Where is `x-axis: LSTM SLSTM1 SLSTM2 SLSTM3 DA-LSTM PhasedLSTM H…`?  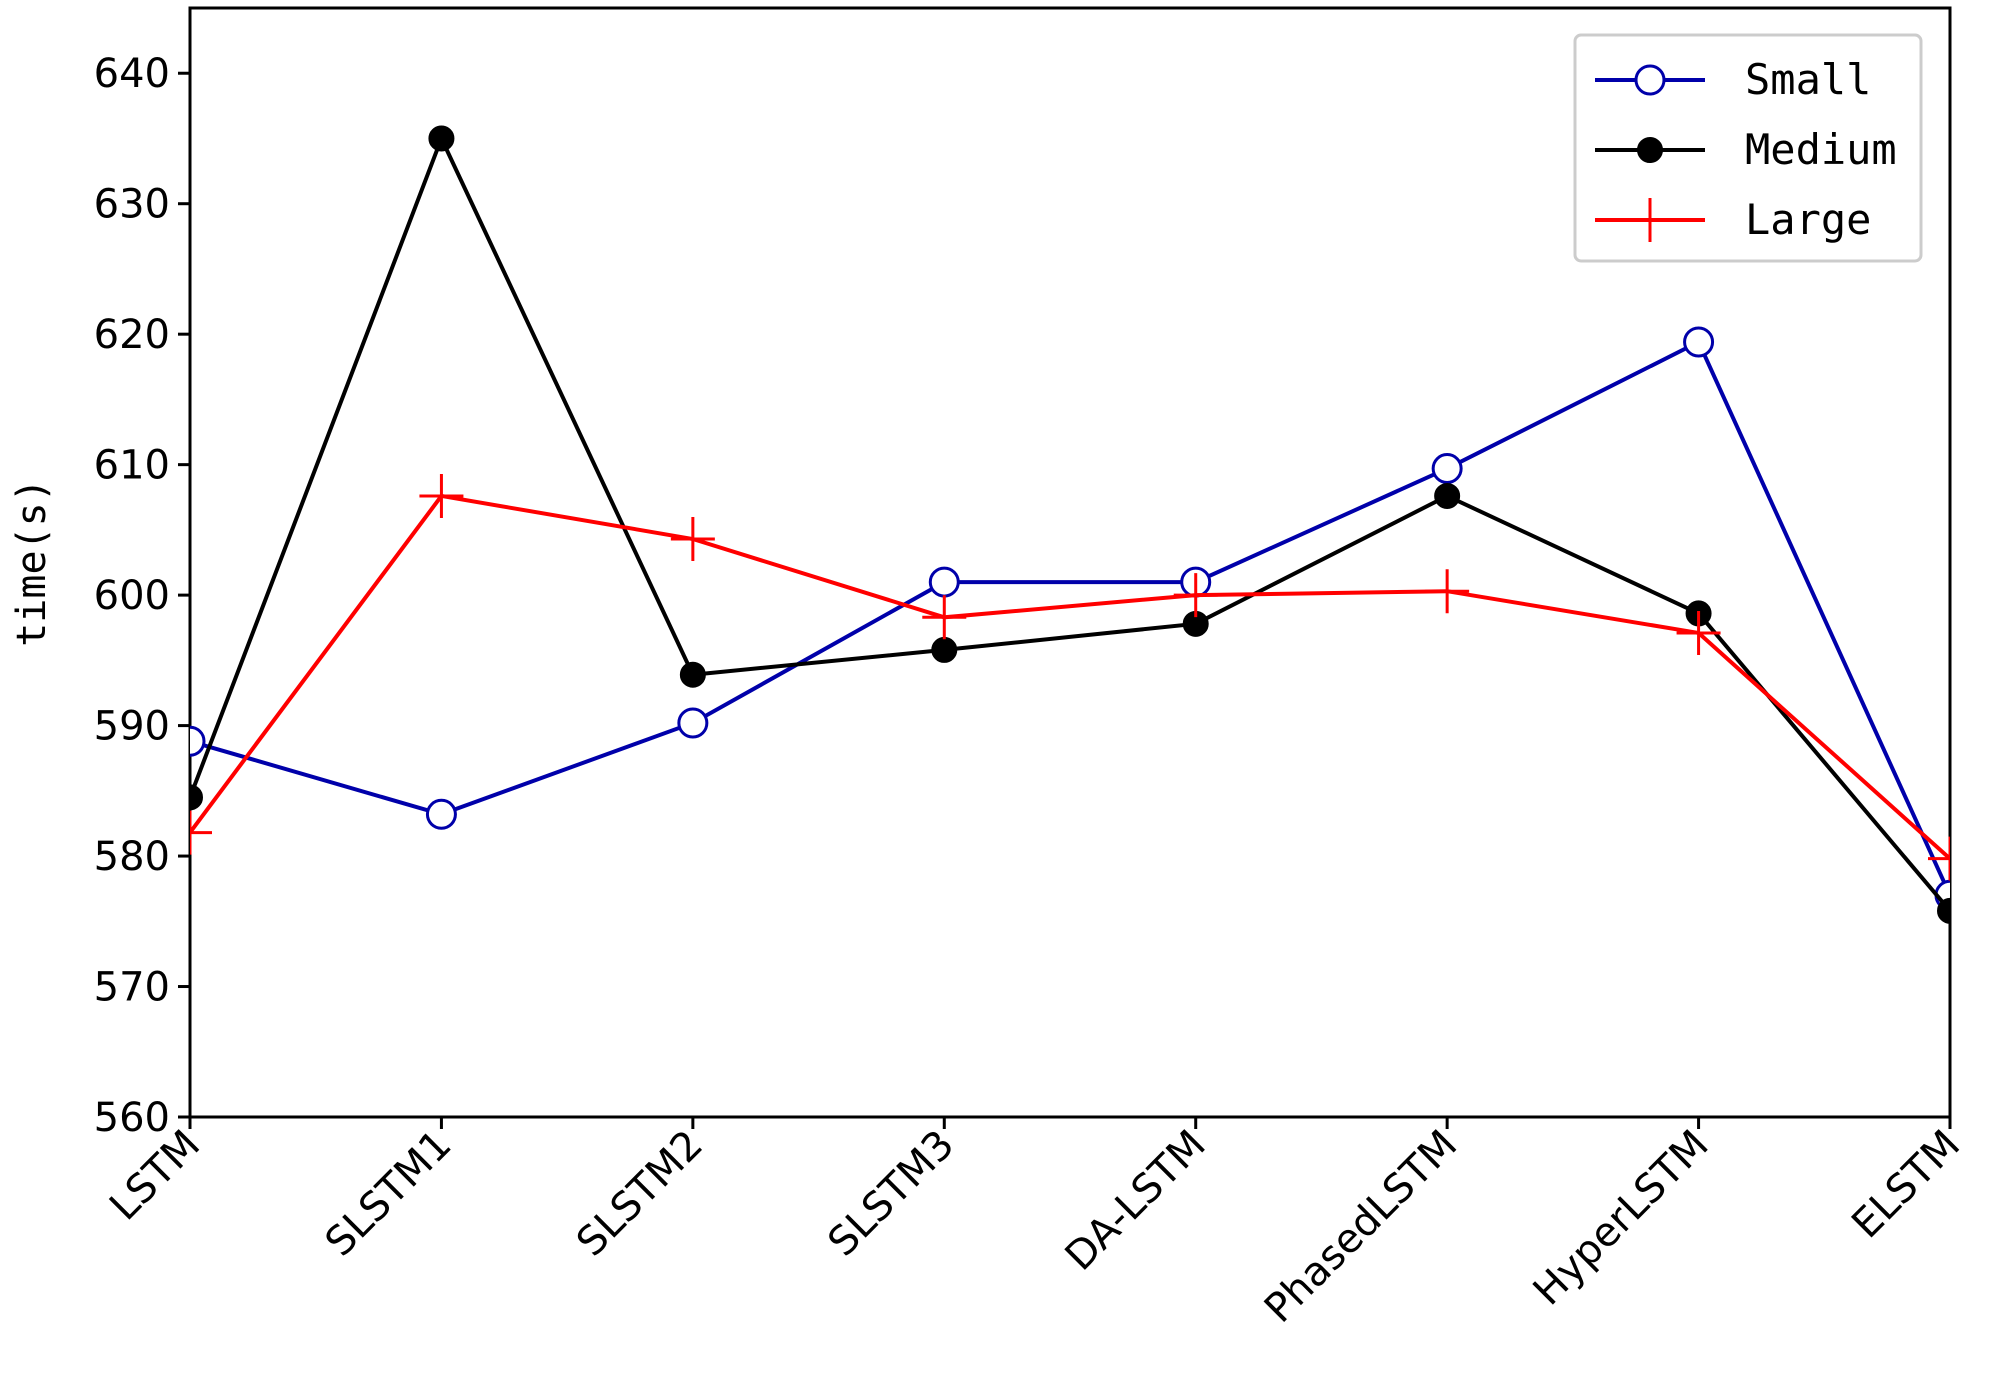
x-axis: LSTM SLSTM1 SLSTM2 SLSTM3 DA-LSTM PhasedLSTM H… is located at coordinates (1035, 1224).